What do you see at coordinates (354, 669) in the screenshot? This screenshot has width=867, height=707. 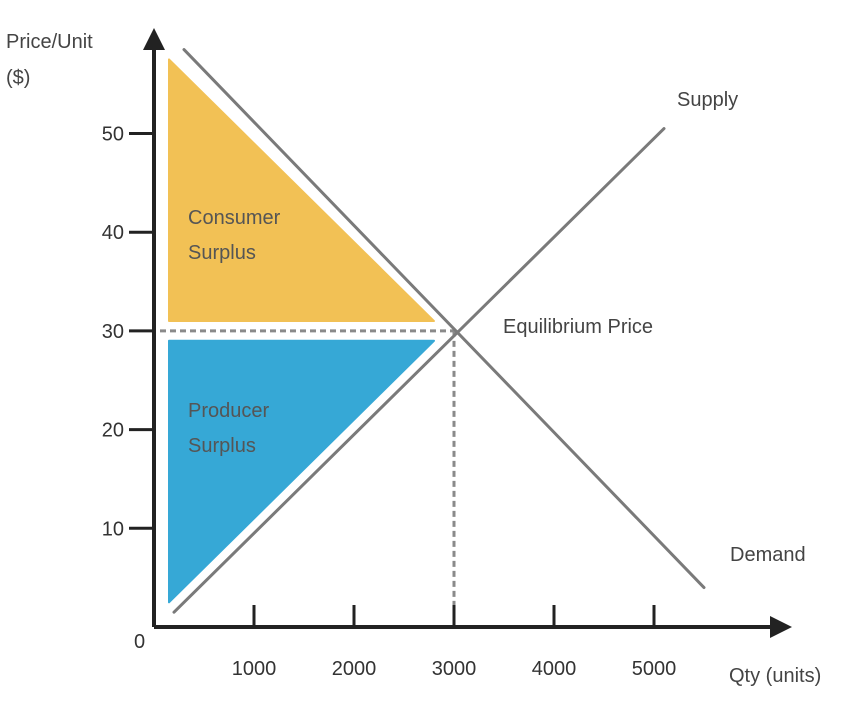 I see `x-tick-label-2000: 2000` at bounding box center [354, 669].